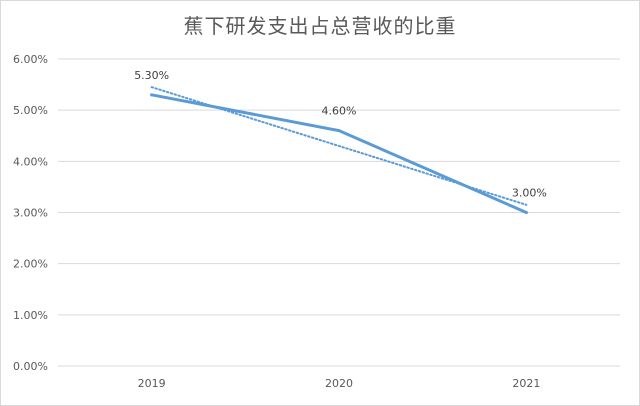  Describe the element at coordinates (526, 212) in the screenshot. I see `data-point-2021` at that location.